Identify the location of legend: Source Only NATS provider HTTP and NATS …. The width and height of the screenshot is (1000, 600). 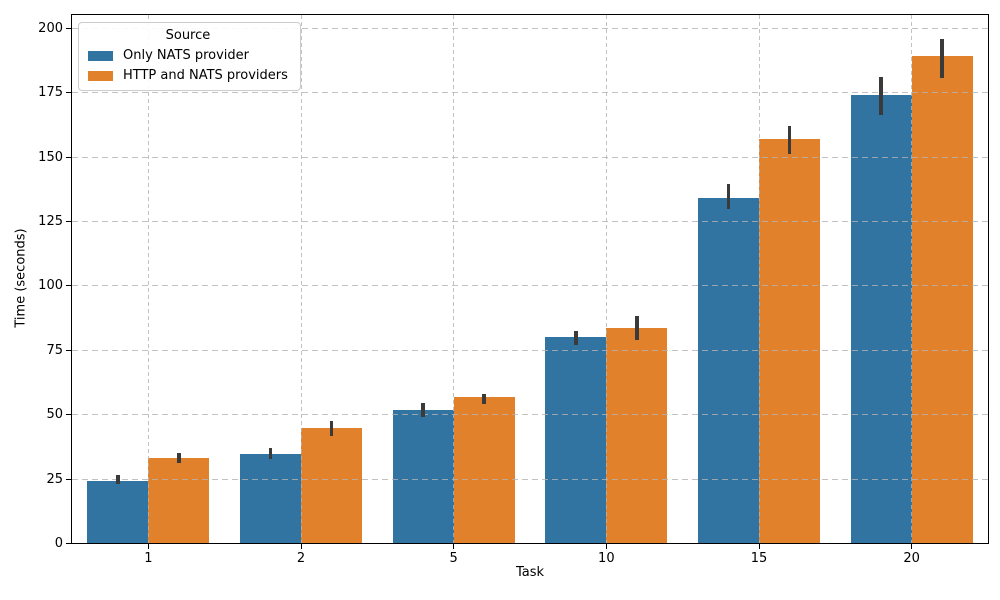
(189, 56).